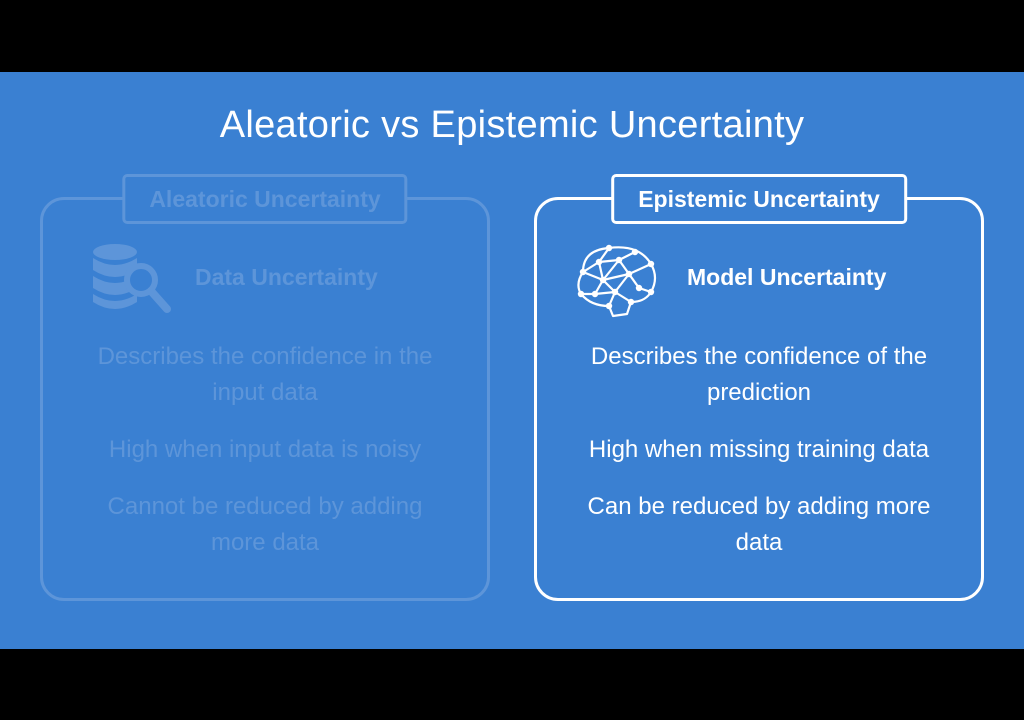  What do you see at coordinates (303, 524) in the screenshot?
I see `aleatoric-reducibility-rest: be reduced by adding more data` at bounding box center [303, 524].